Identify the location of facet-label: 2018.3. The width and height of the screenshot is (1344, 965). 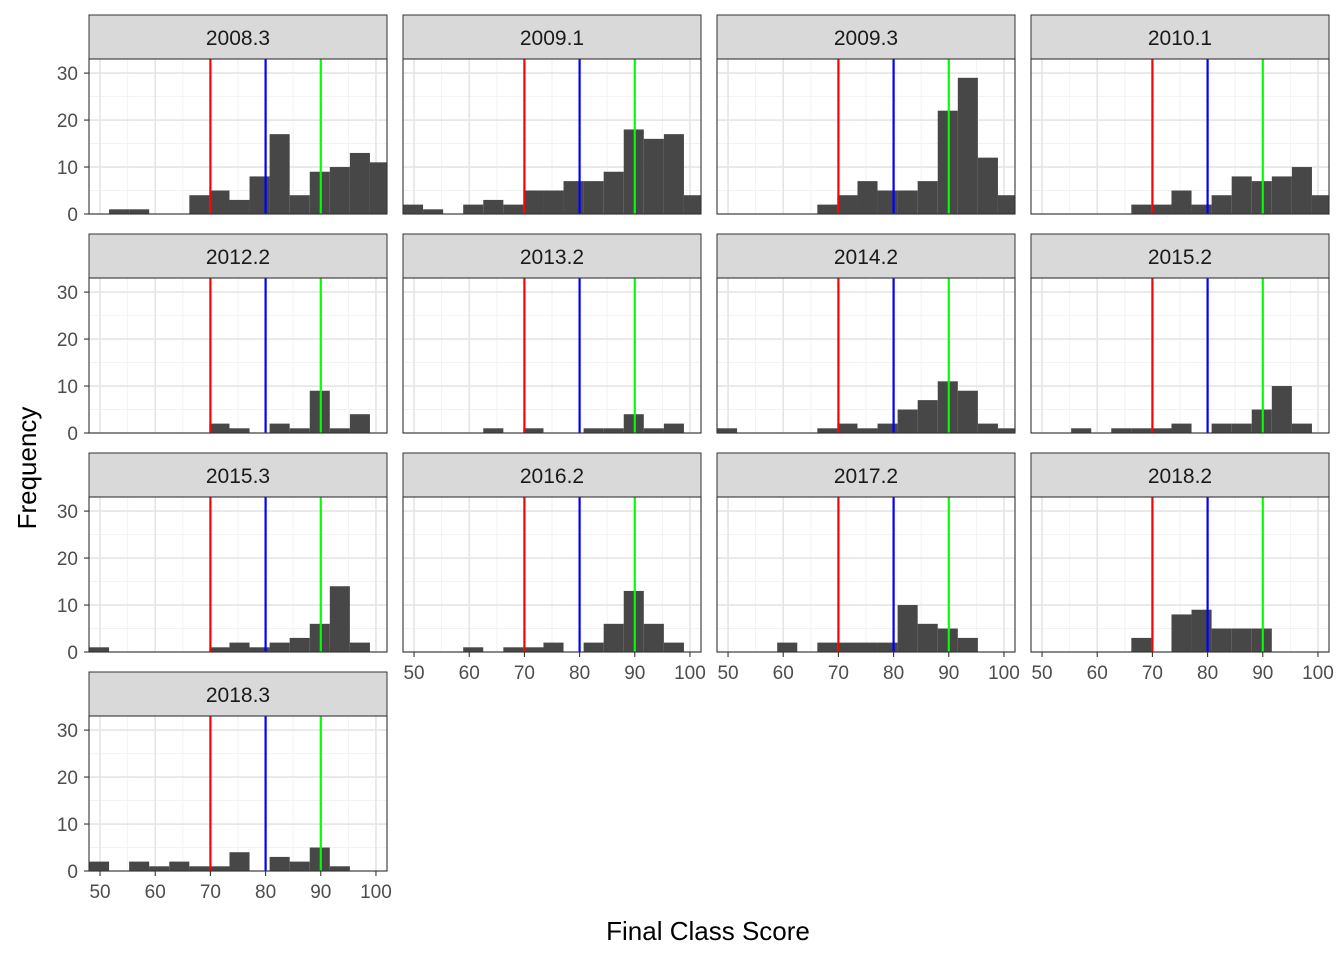
(238, 695).